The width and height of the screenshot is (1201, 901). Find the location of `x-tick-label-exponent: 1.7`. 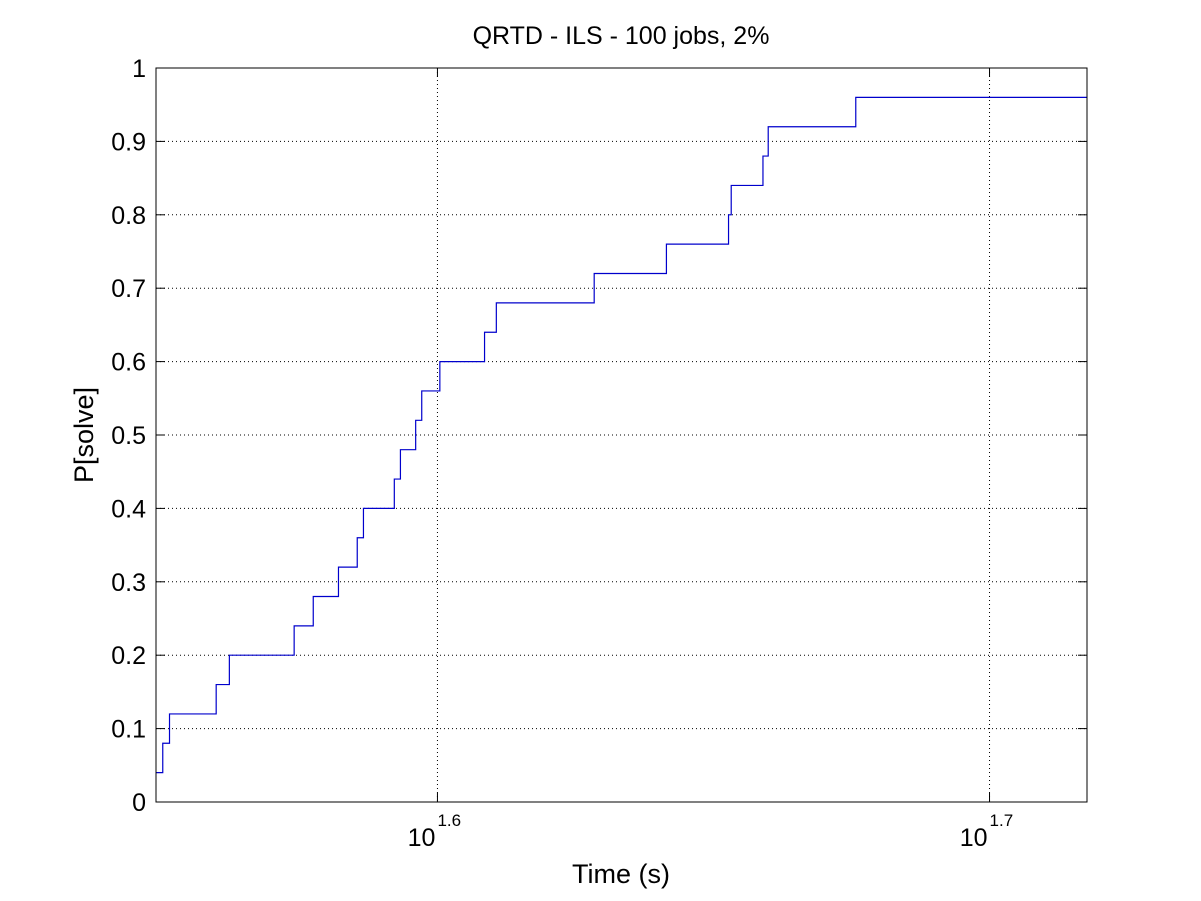

x-tick-label-exponent: 1.7 is located at coordinates (1002, 820).